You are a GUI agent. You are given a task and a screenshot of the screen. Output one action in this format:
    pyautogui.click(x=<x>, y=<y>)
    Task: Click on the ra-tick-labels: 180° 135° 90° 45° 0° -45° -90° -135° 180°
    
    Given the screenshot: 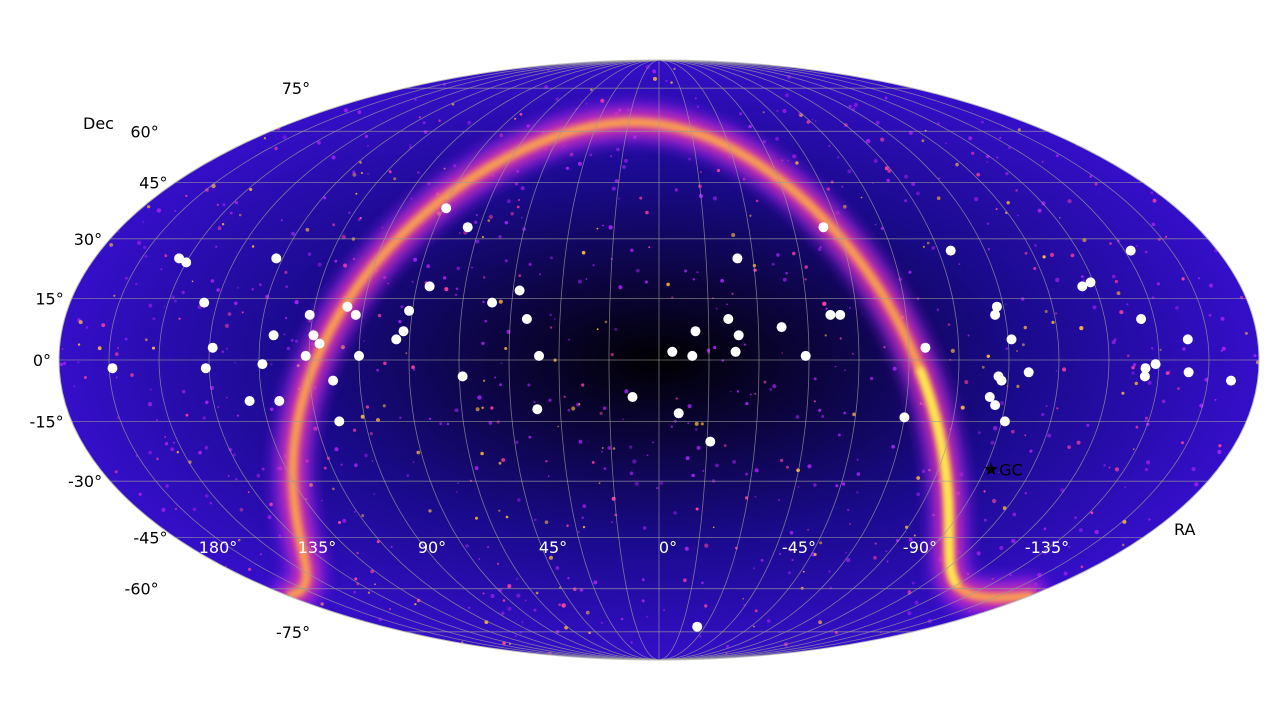 What is the action you would take?
    pyautogui.click(x=692, y=547)
    